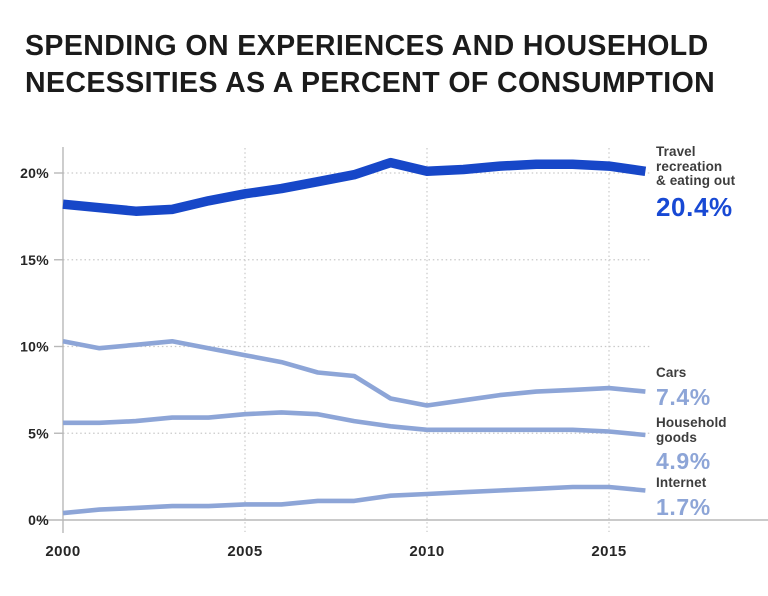  Describe the element at coordinates (370, 83) in the screenshot. I see `chart-title-line-2: NECESSITIES AS A PERCENT OF CONSUMPTION` at that location.